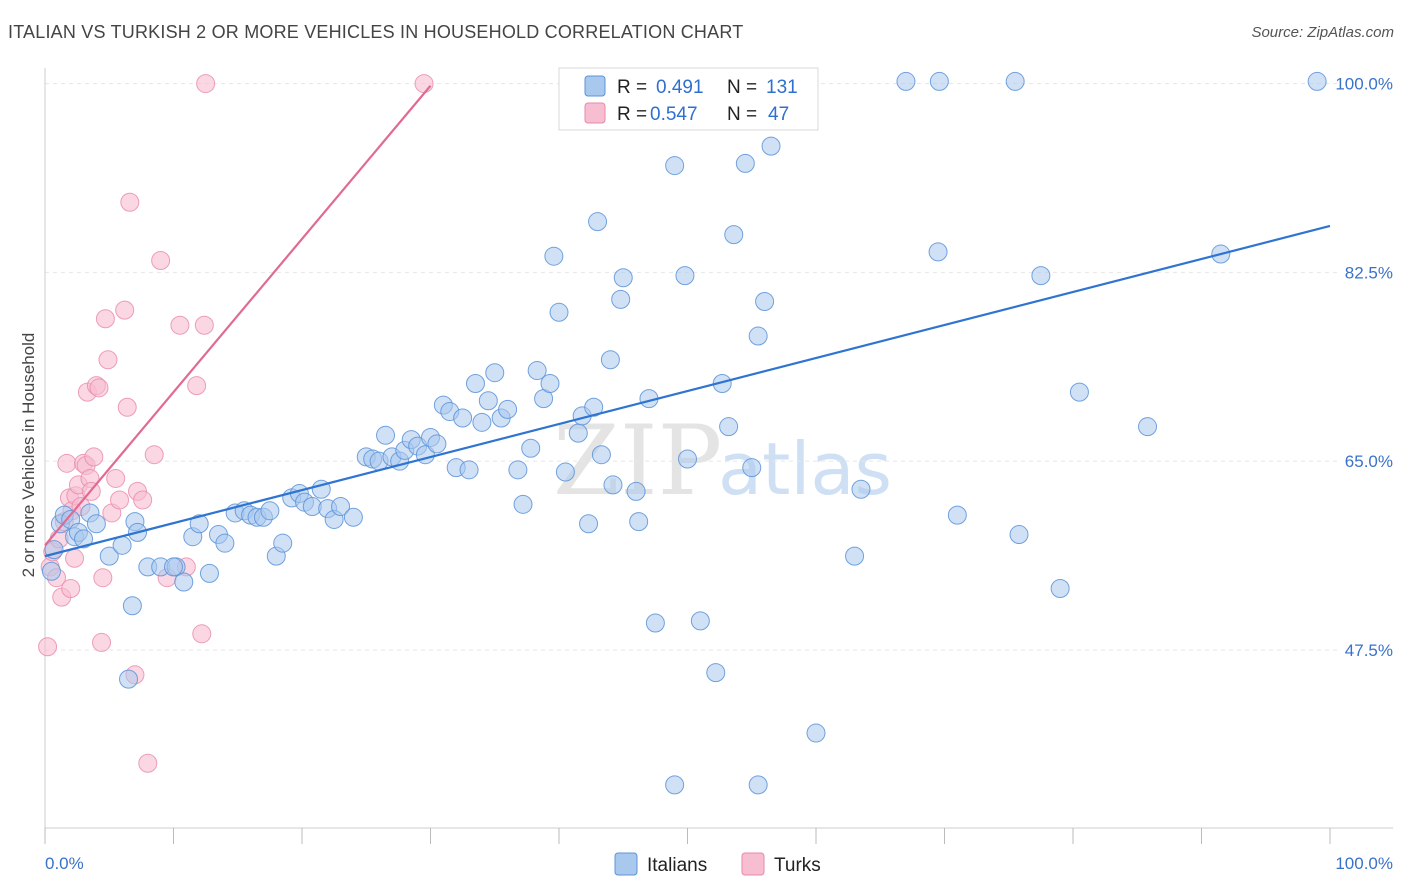 The image size is (1406, 892). Describe the element at coordinates (797, 865) in the screenshot. I see `bottom-legend-label-turks: Turks` at that location.